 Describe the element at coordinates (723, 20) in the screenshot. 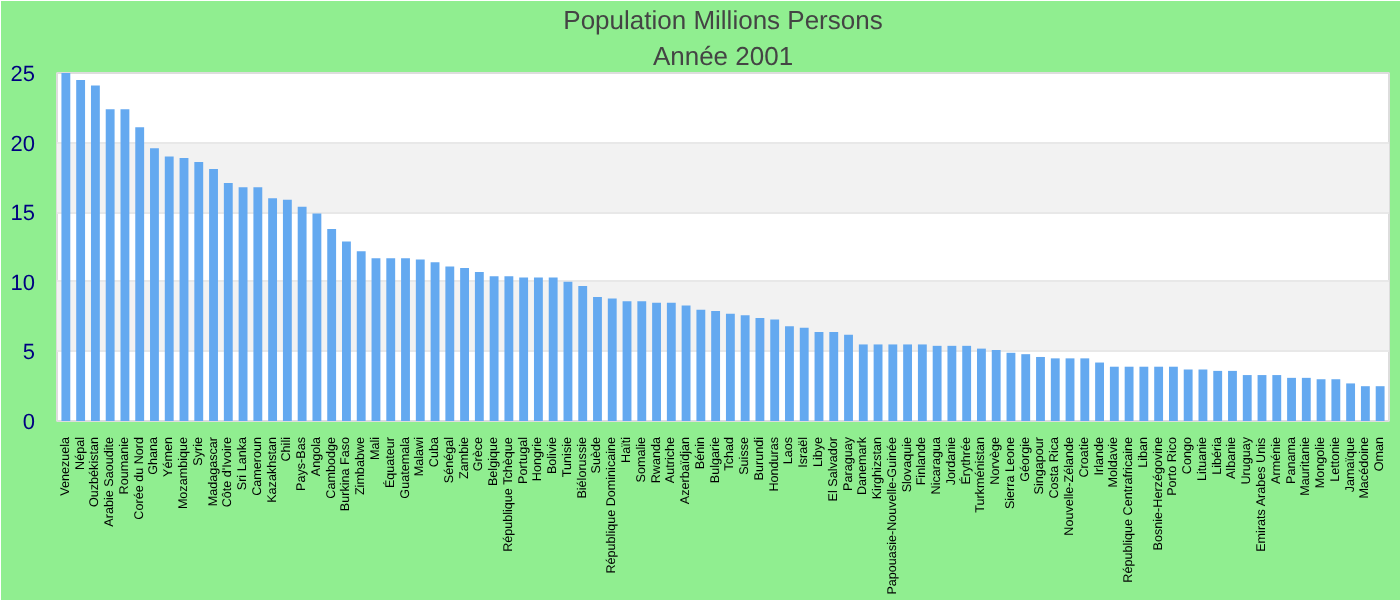

I see `chart-title: Population Millions Persons` at that location.